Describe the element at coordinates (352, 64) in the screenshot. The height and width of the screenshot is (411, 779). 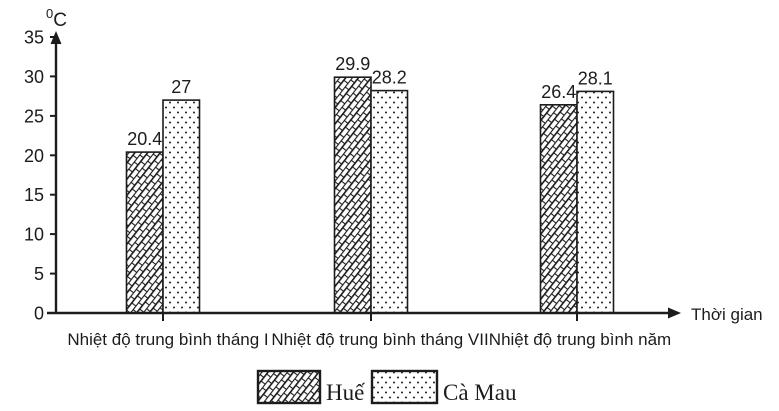
I see `bar-value-label: 29.9` at that location.